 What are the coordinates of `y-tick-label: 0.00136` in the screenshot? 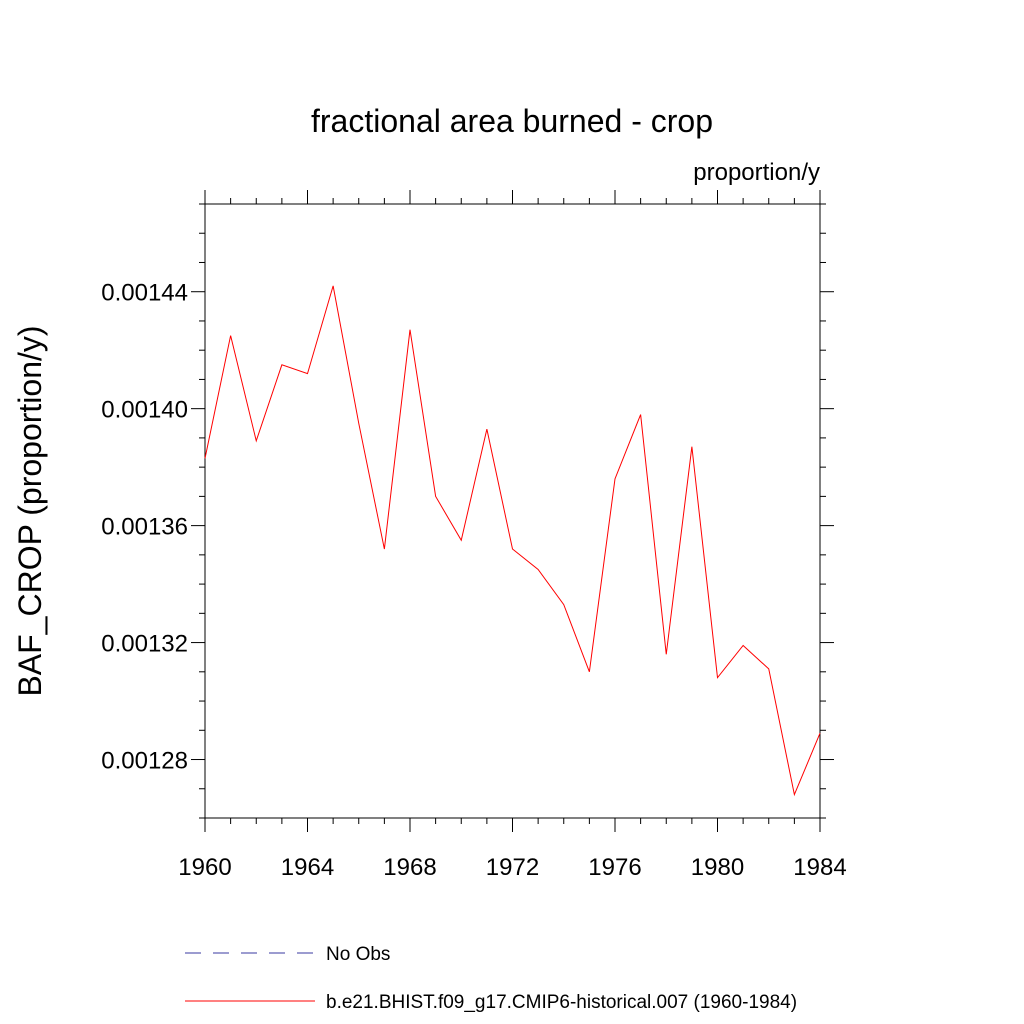 It's located at (144, 527).